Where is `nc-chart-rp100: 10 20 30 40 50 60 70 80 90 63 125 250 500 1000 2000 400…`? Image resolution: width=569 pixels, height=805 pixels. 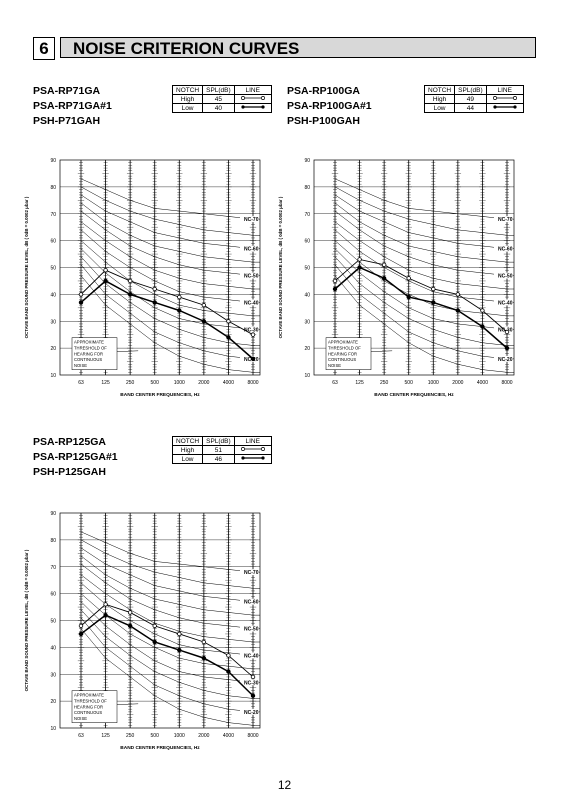 nc-chart-rp100: 10 20 30 40 50 60 70 80 90 63 125 250 500 1000 2000 400… is located at coordinates (396, 278).